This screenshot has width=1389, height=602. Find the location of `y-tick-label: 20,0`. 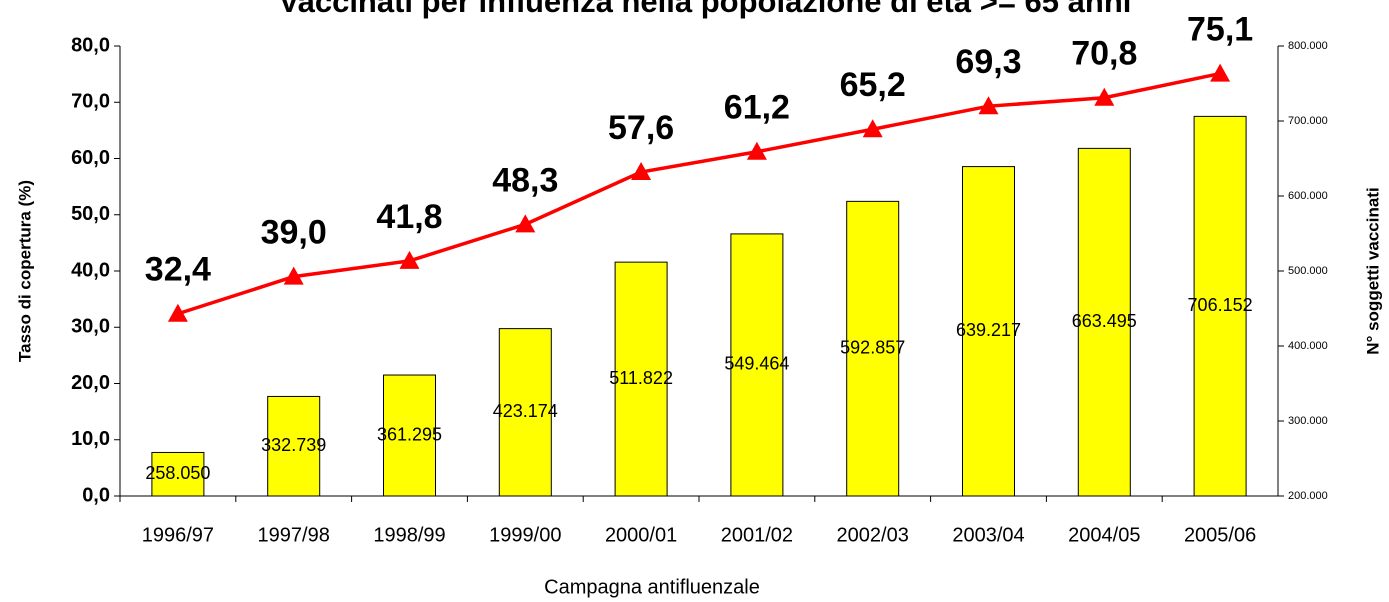

y-tick-label: 20,0 is located at coordinates (90, 383).